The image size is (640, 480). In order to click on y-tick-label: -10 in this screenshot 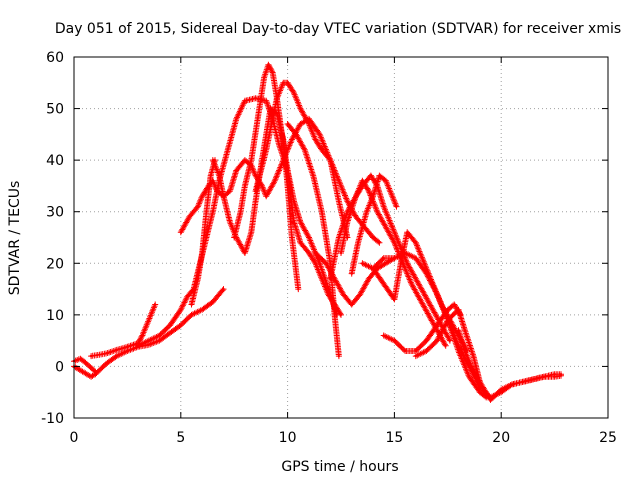, I will do `click(52, 419)`.